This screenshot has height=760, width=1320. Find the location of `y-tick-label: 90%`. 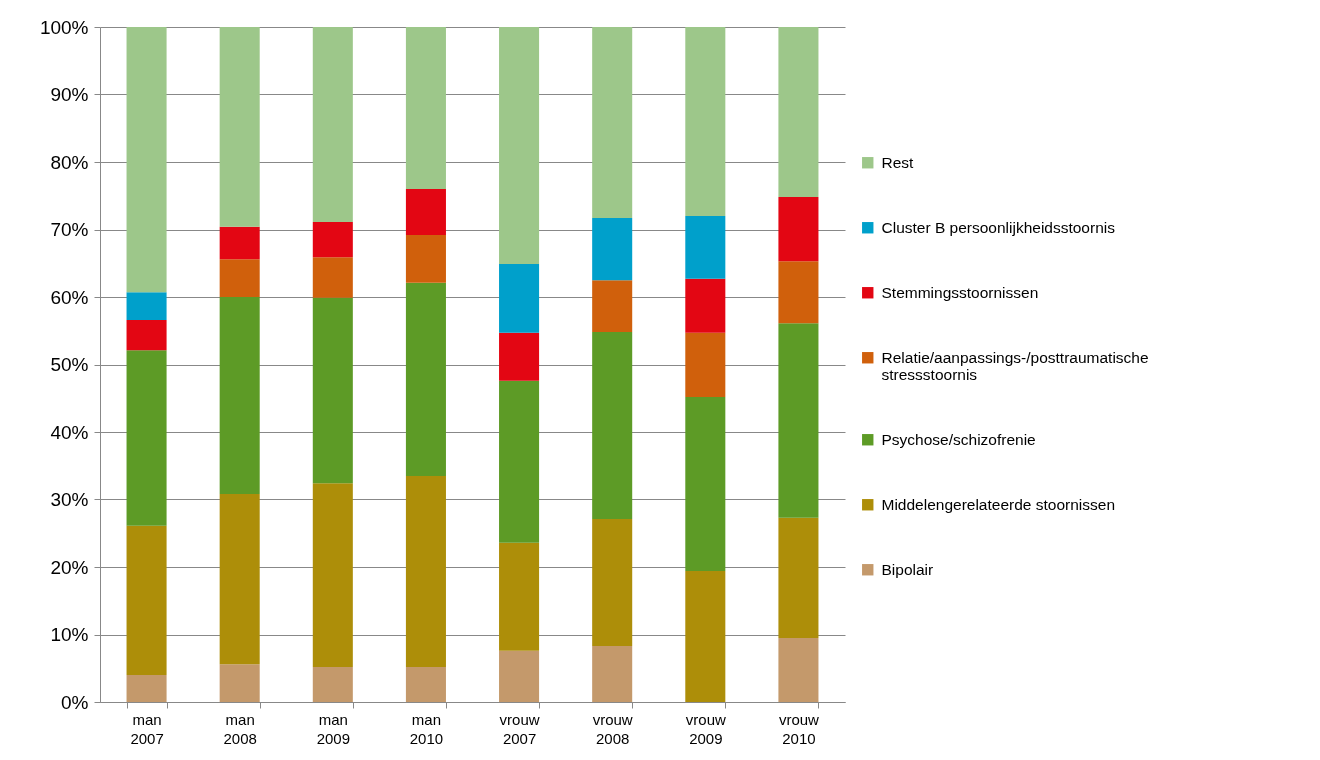

y-tick-label: 90% is located at coordinates (69, 94).